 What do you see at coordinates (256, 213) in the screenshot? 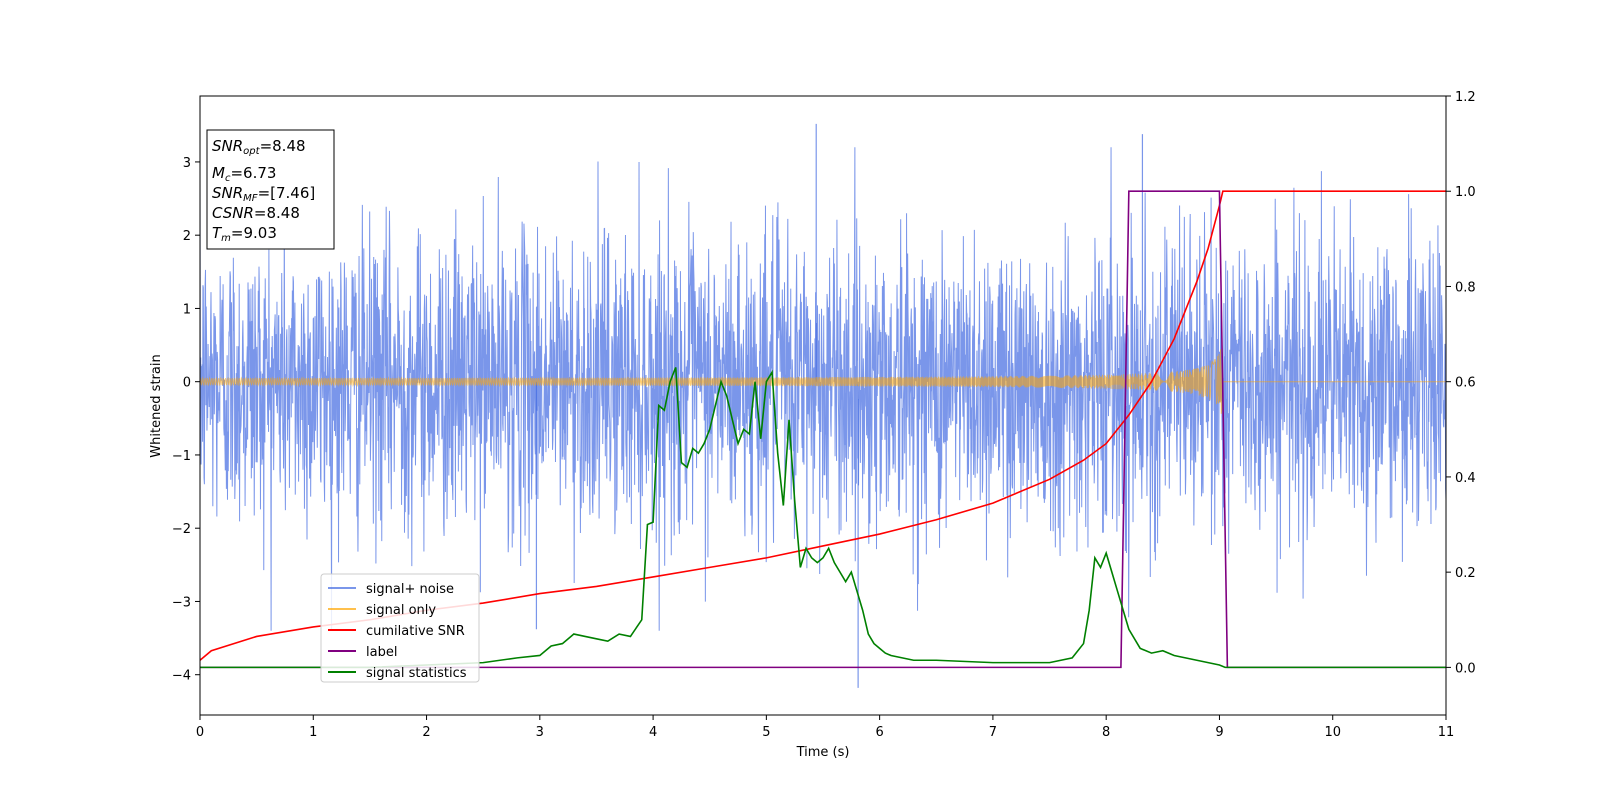
I see `annotation-csnr: CSNR=8.48` at bounding box center [256, 213].